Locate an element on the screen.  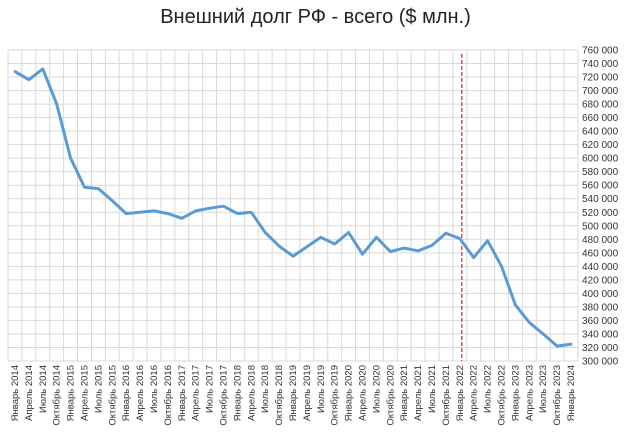
x-tick-label: Январь 2024 is located at coordinates (571, 393).